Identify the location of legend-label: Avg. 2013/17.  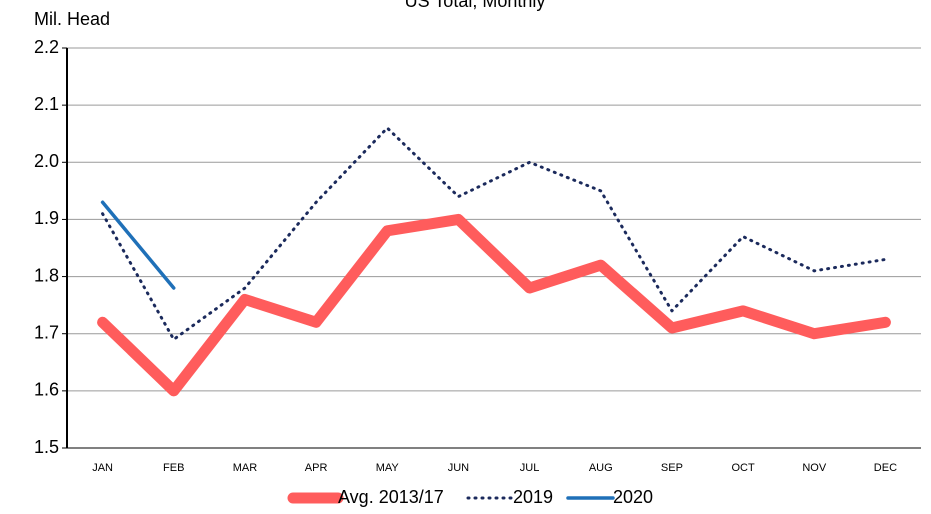
(391, 497).